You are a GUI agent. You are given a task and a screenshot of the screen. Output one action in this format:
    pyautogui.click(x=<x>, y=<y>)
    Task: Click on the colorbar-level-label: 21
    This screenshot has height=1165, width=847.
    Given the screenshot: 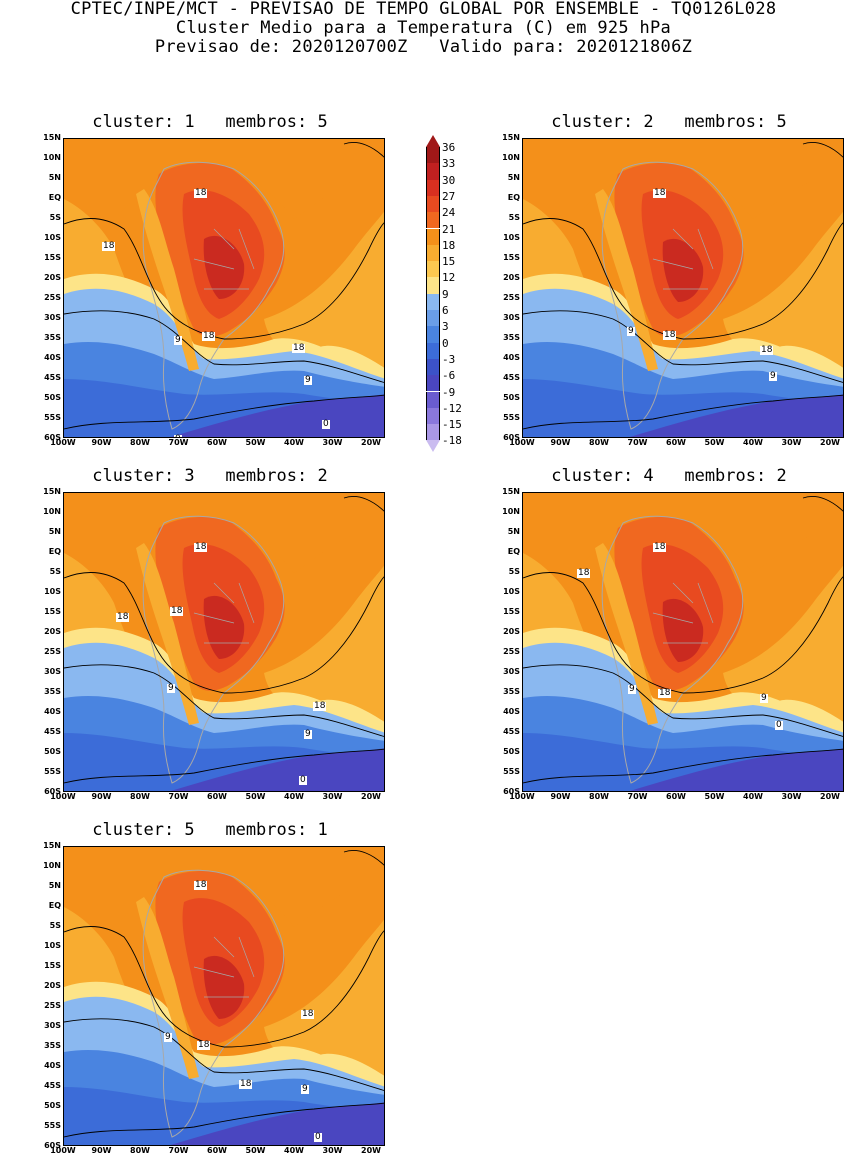 What is the action you would take?
    pyautogui.click(x=449, y=229)
    